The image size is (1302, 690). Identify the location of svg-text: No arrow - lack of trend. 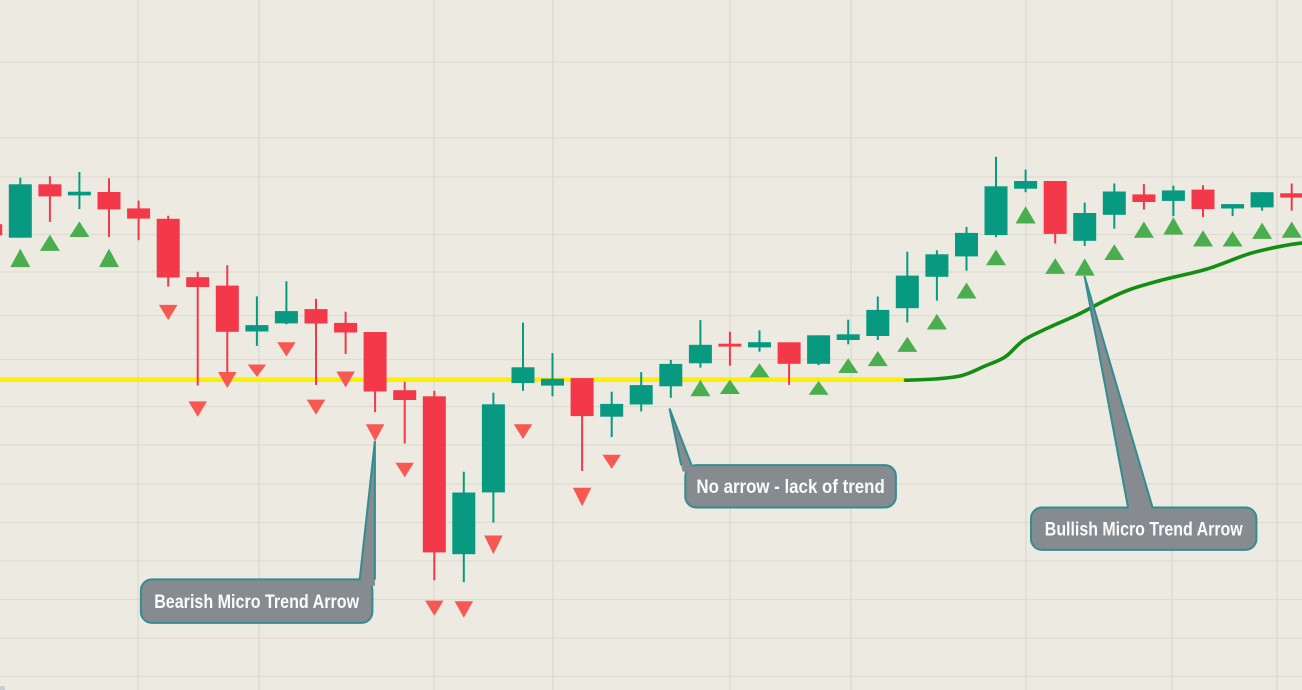
(790, 487).